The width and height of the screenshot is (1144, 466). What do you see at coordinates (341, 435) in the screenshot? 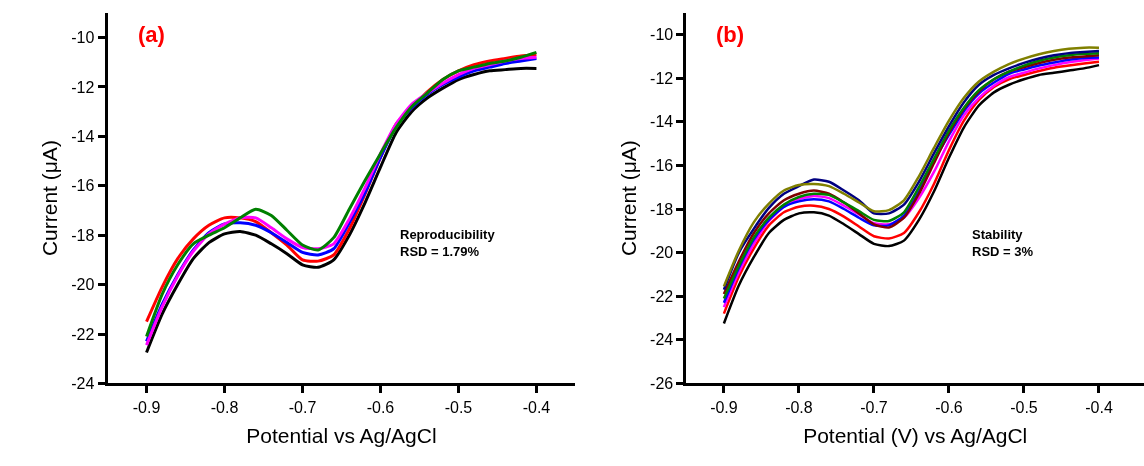
I see `x-axis-title: Potential vs Ag/AgCl` at bounding box center [341, 435].